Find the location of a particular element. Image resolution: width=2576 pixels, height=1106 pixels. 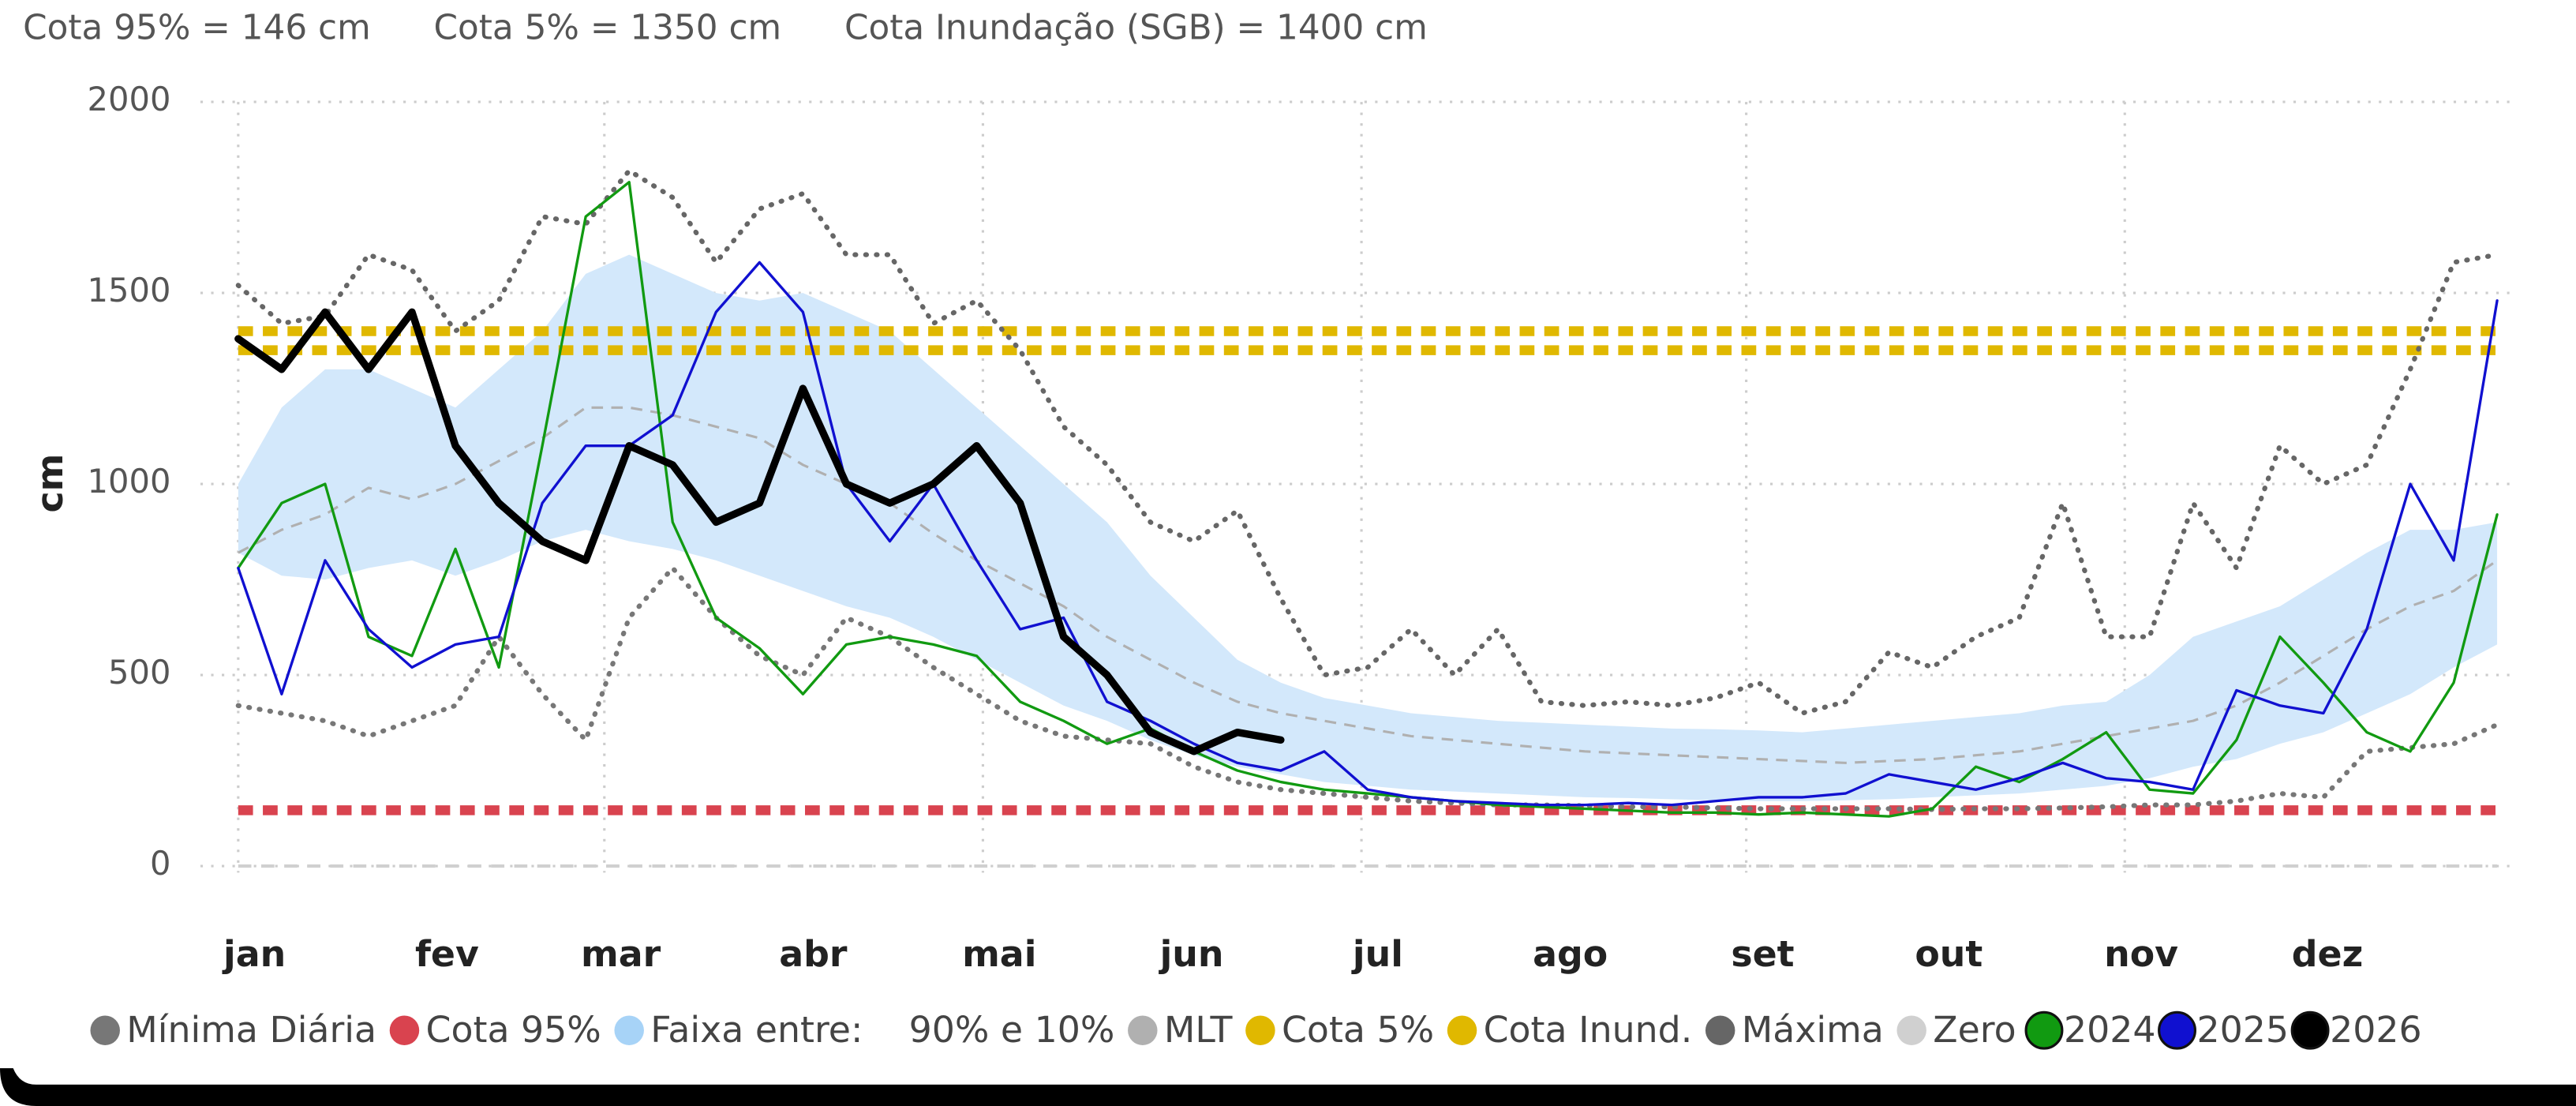

legend-label: Cota Inund. is located at coordinates (1588, 1029).